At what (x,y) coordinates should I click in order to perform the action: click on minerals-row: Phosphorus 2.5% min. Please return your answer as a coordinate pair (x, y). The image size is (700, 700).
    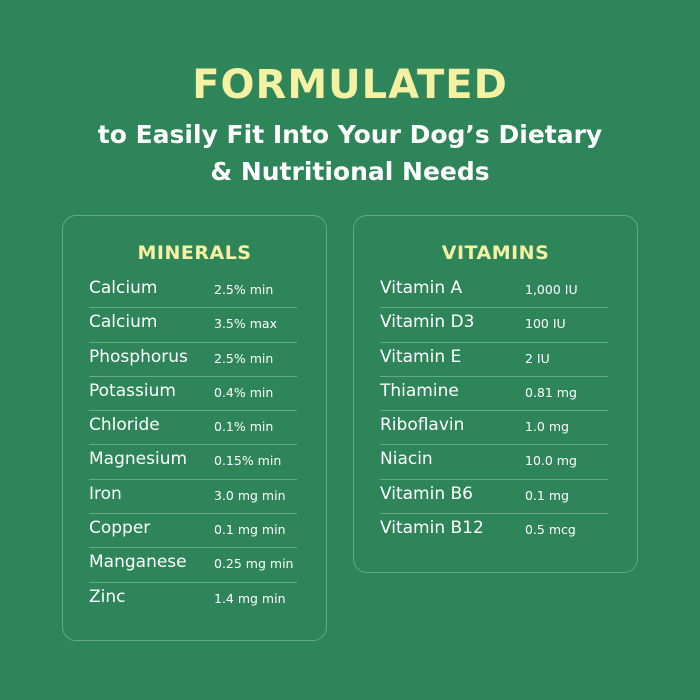
    Looking at the image, I should click on (193, 360).